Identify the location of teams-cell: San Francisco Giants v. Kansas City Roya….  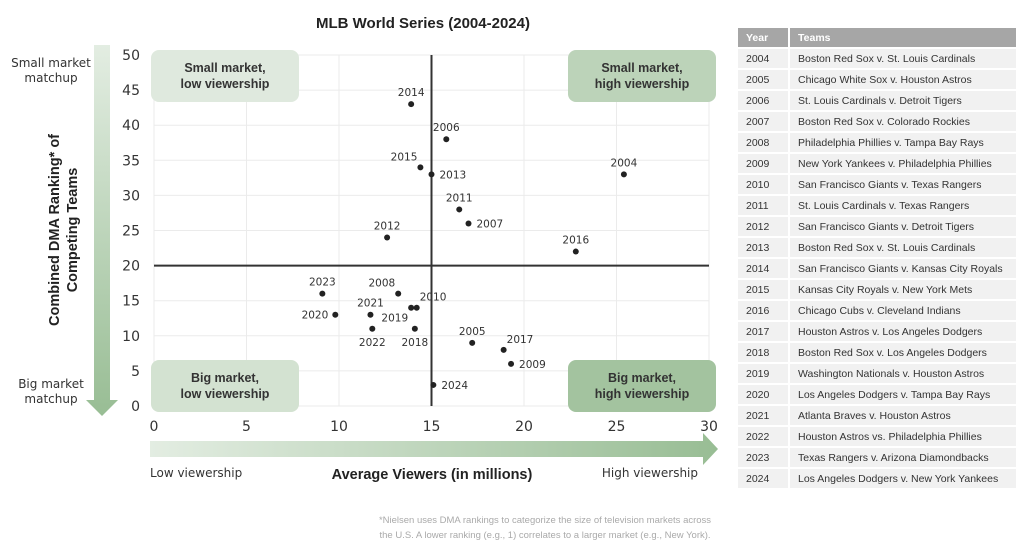
(902, 268).